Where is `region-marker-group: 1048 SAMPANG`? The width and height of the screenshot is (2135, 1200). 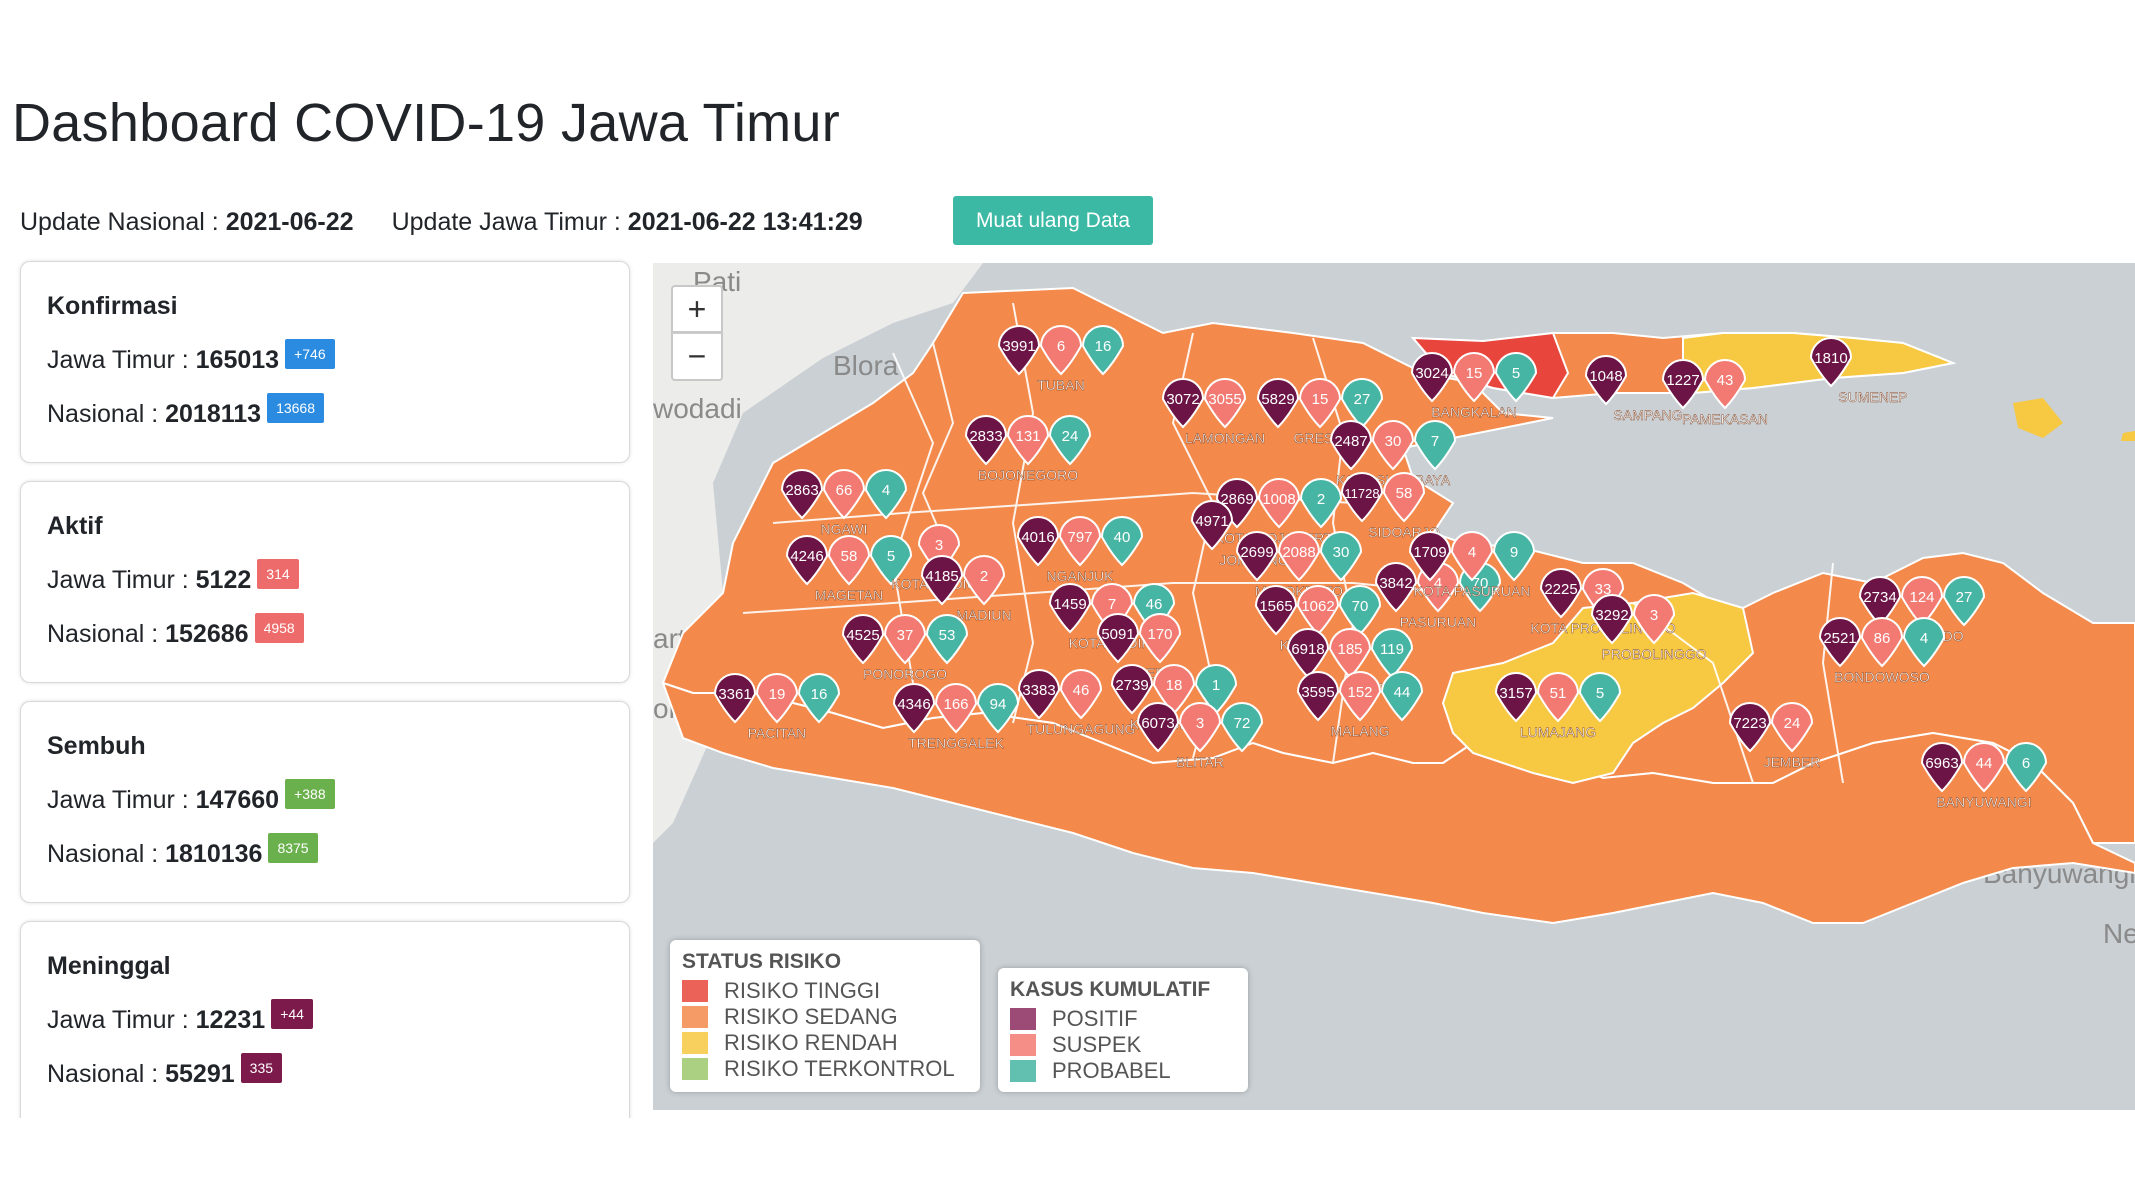 region-marker-group: 1048 SAMPANG is located at coordinates (1633, 389).